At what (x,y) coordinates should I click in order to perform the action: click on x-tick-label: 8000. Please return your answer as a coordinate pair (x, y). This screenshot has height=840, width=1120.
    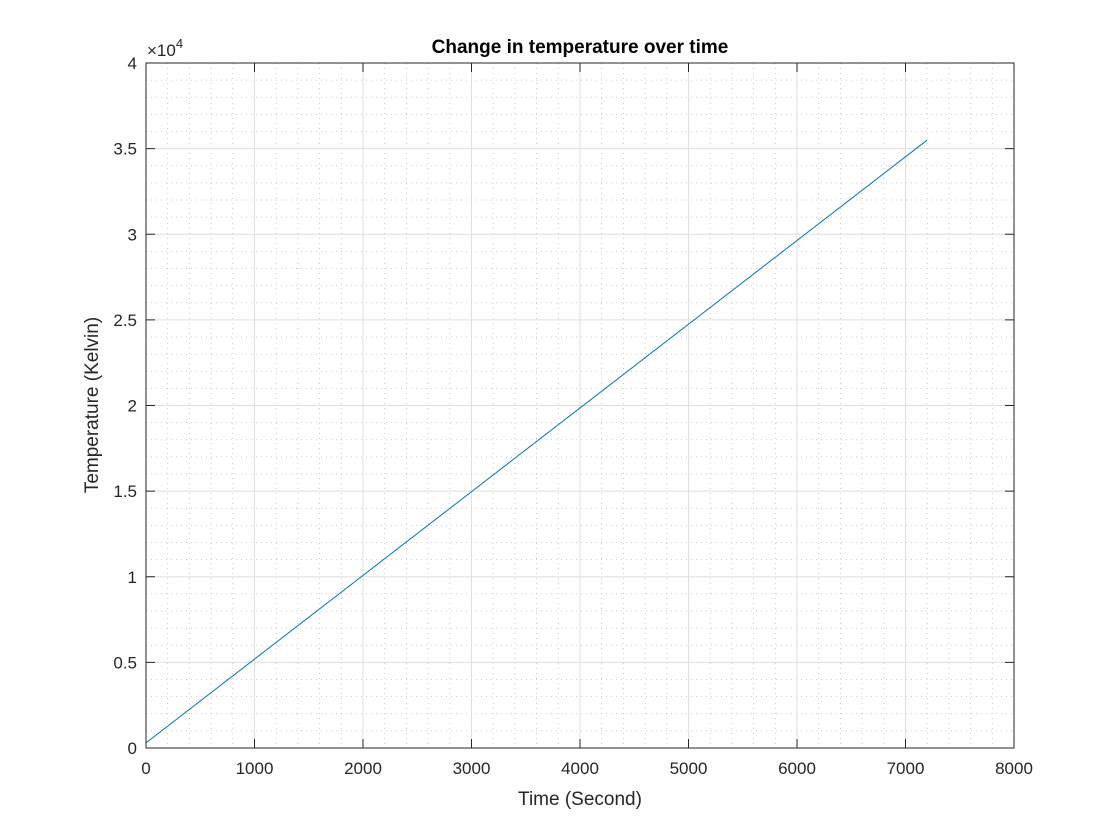
    Looking at the image, I should click on (1014, 768).